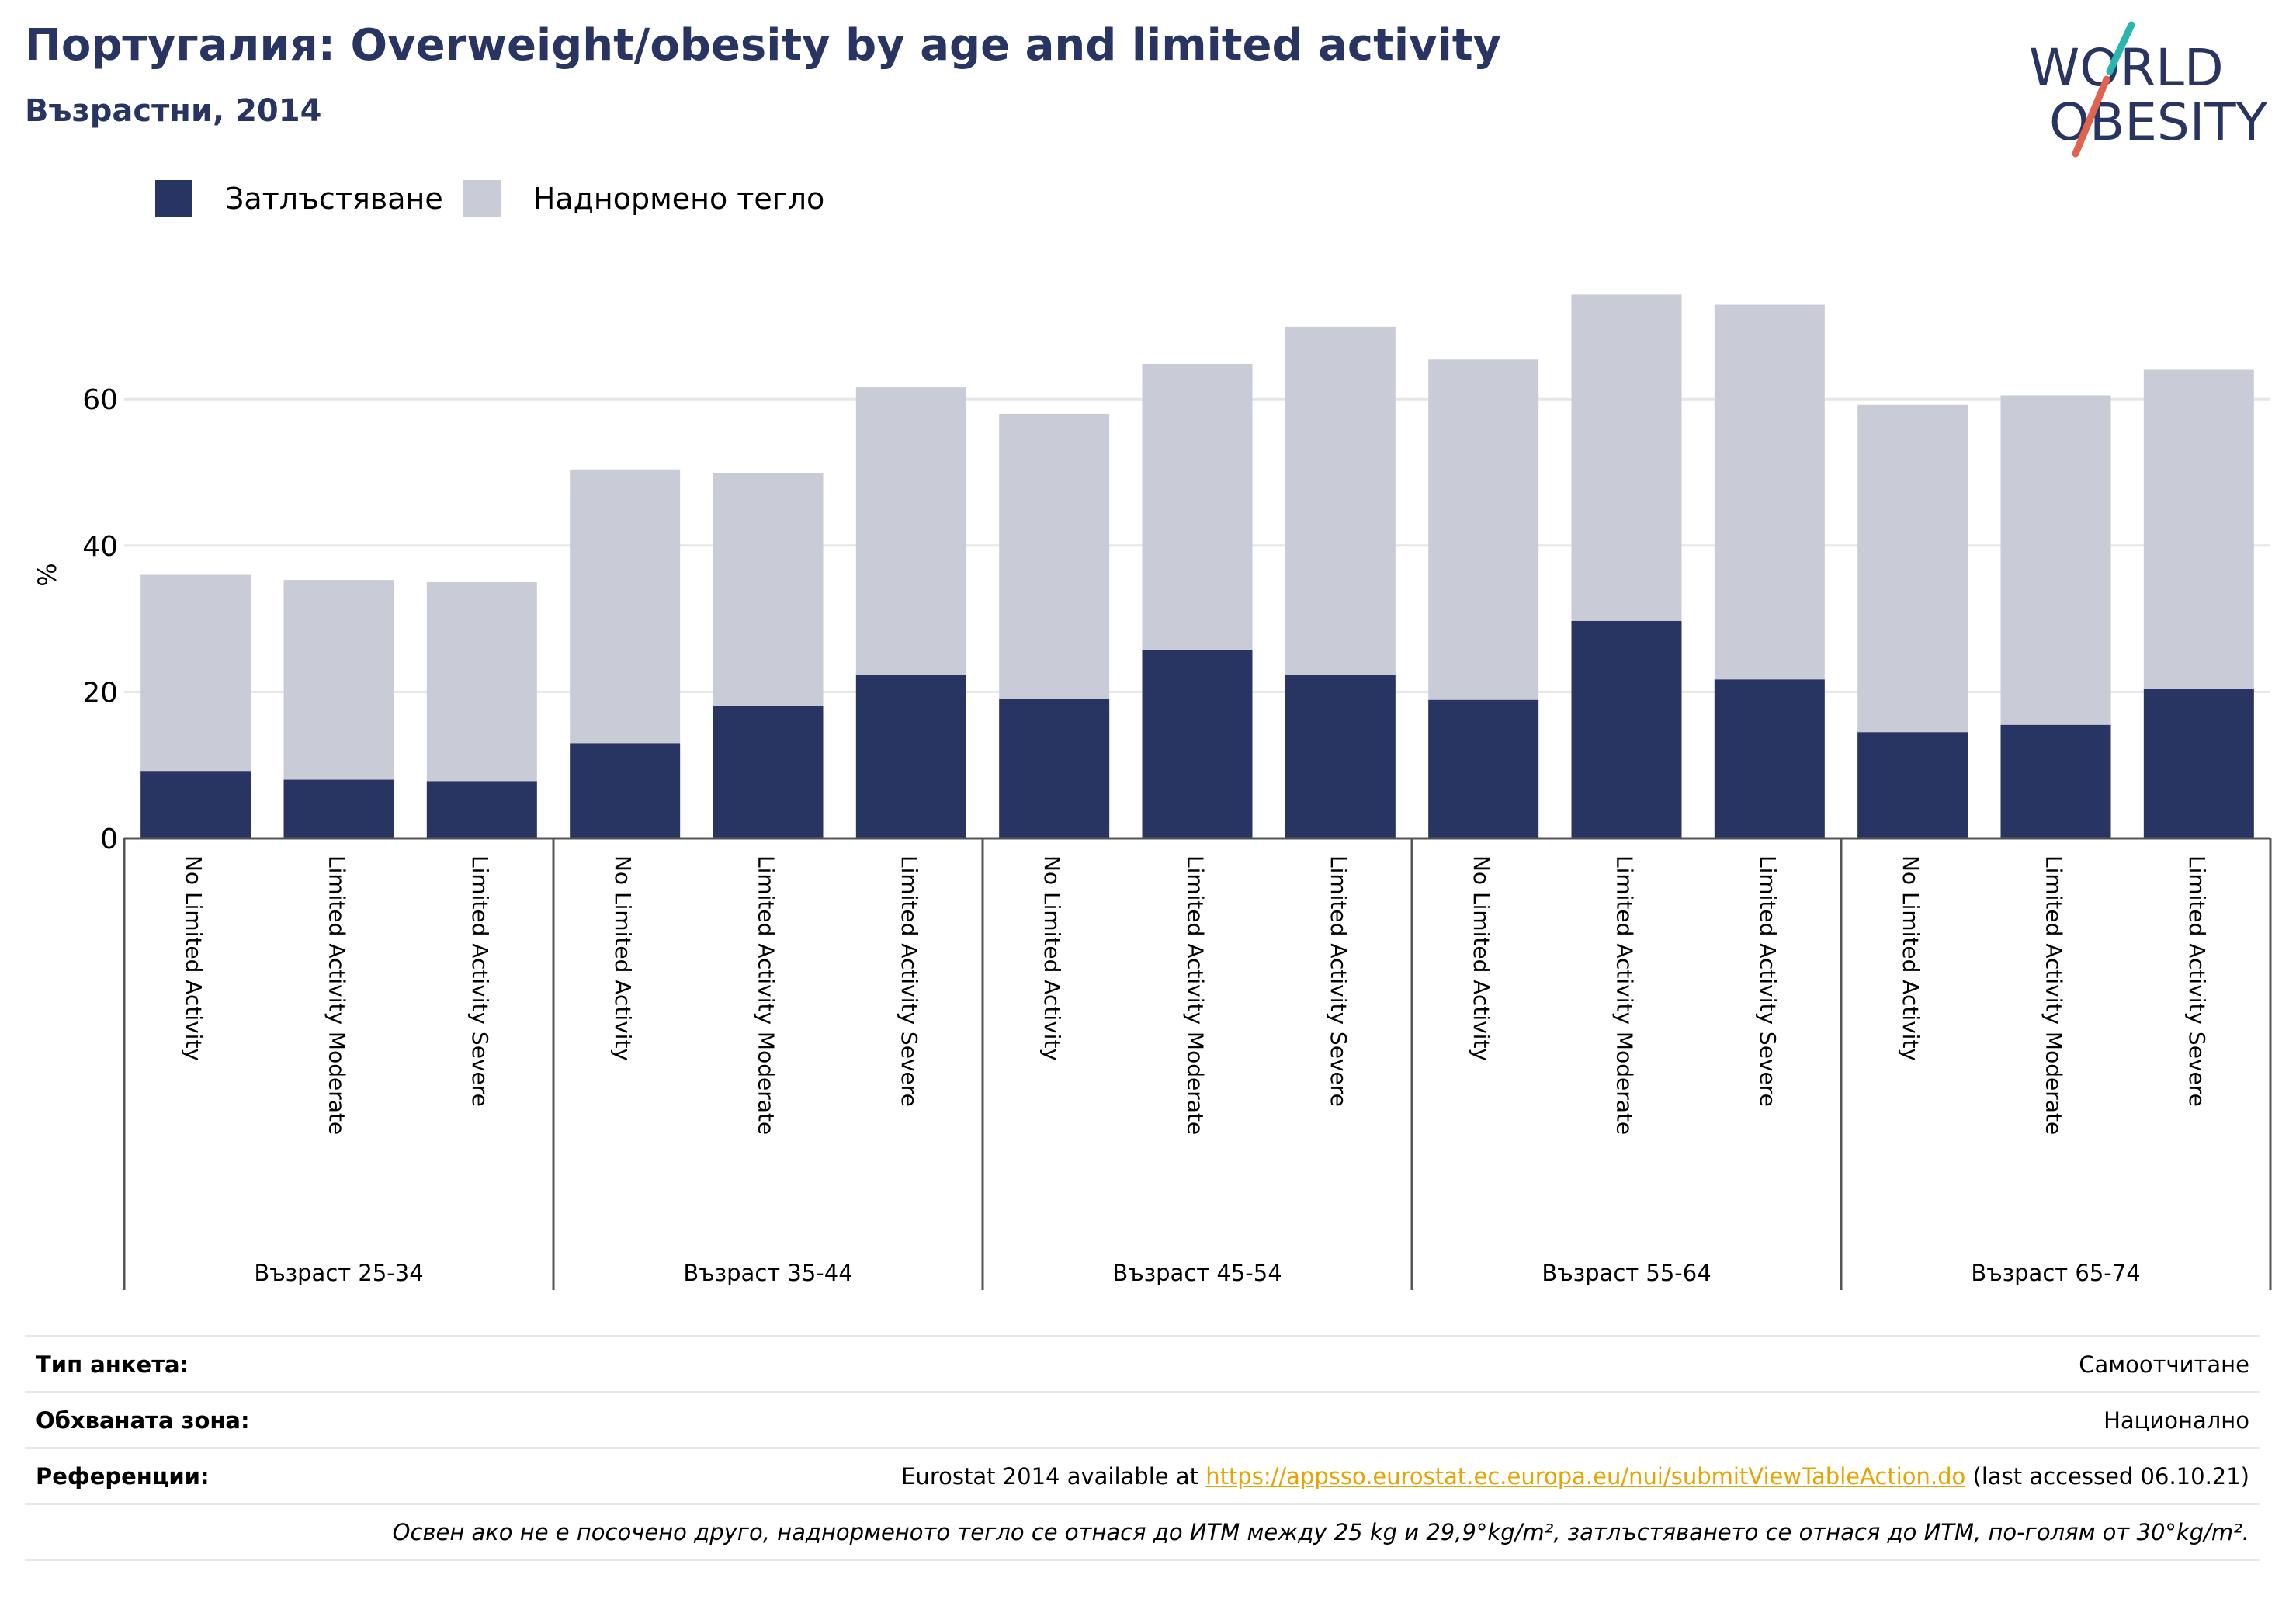  Describe the element at coordinates (2055, 1273) in the screenshot. I see `age-group-label: Възраст 65-74` at that location.